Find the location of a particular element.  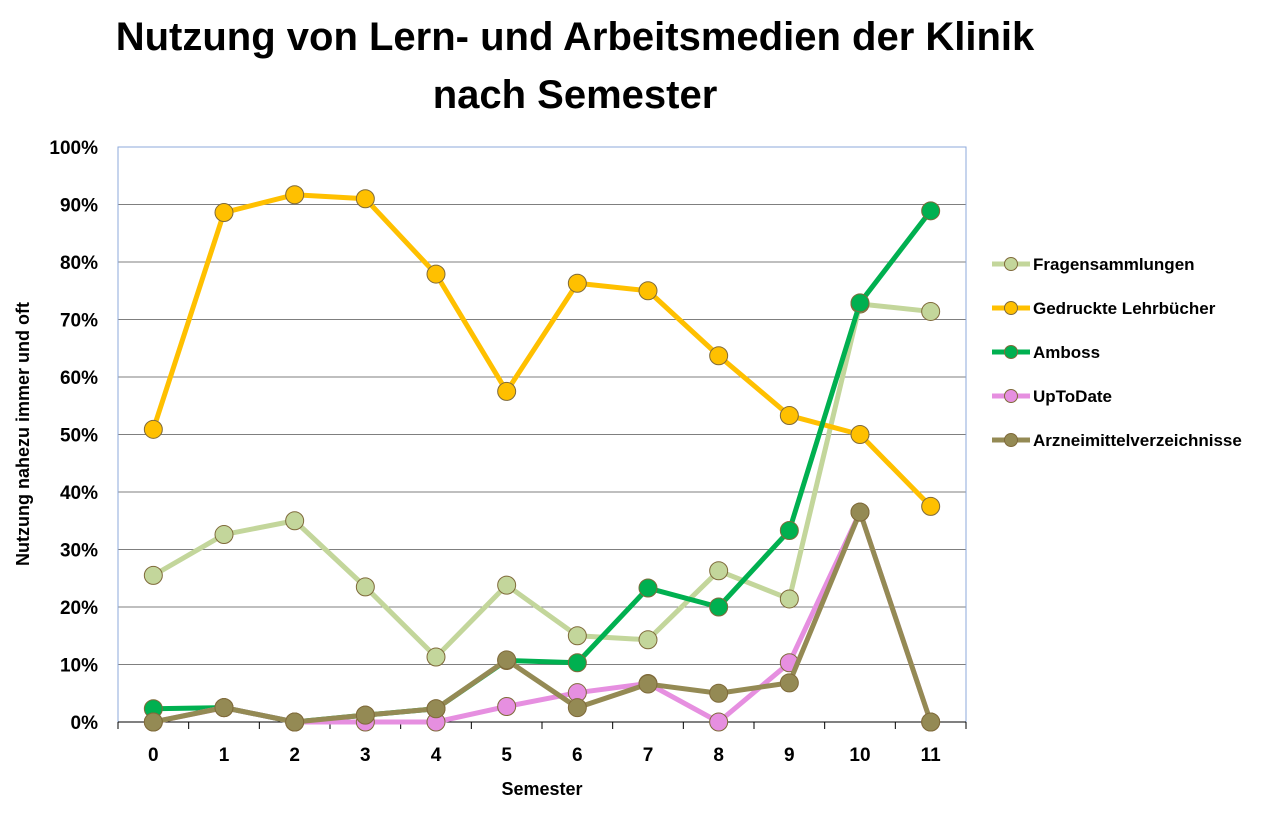

x-tick-label: 7 is located at coordinates (648, 755).